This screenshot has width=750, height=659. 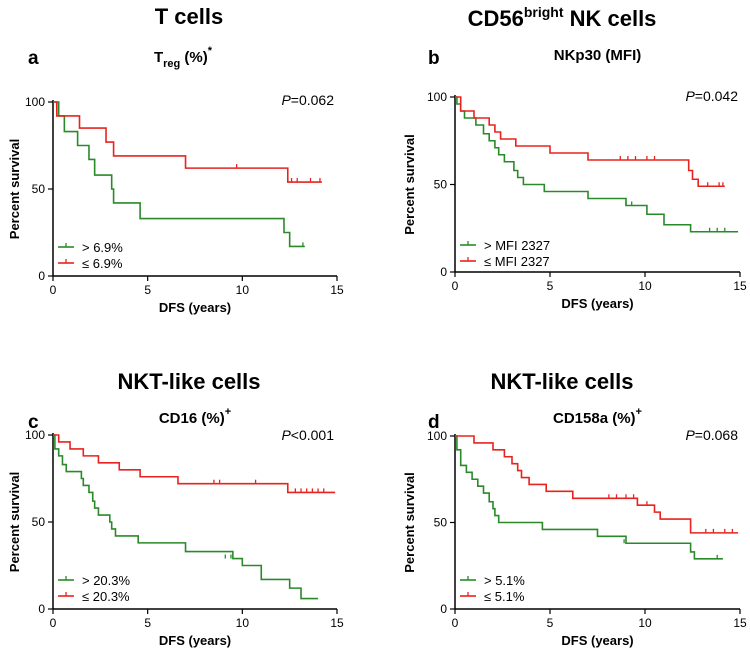 What do you see at coordinates (434, 422) in the screenshot?
I see `panel-letter-d: d` at bounding box center [434, 422].